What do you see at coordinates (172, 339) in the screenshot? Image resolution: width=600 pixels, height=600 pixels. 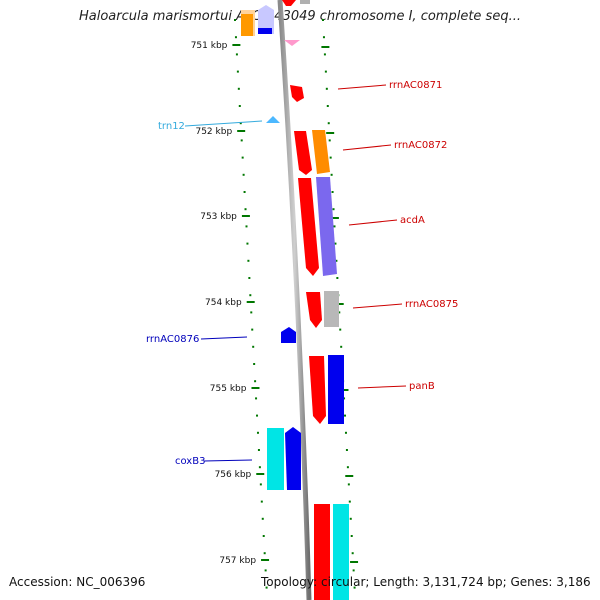 I see `label-rrnAC0876: rrnAC0876` at bounding box center [172, 339].